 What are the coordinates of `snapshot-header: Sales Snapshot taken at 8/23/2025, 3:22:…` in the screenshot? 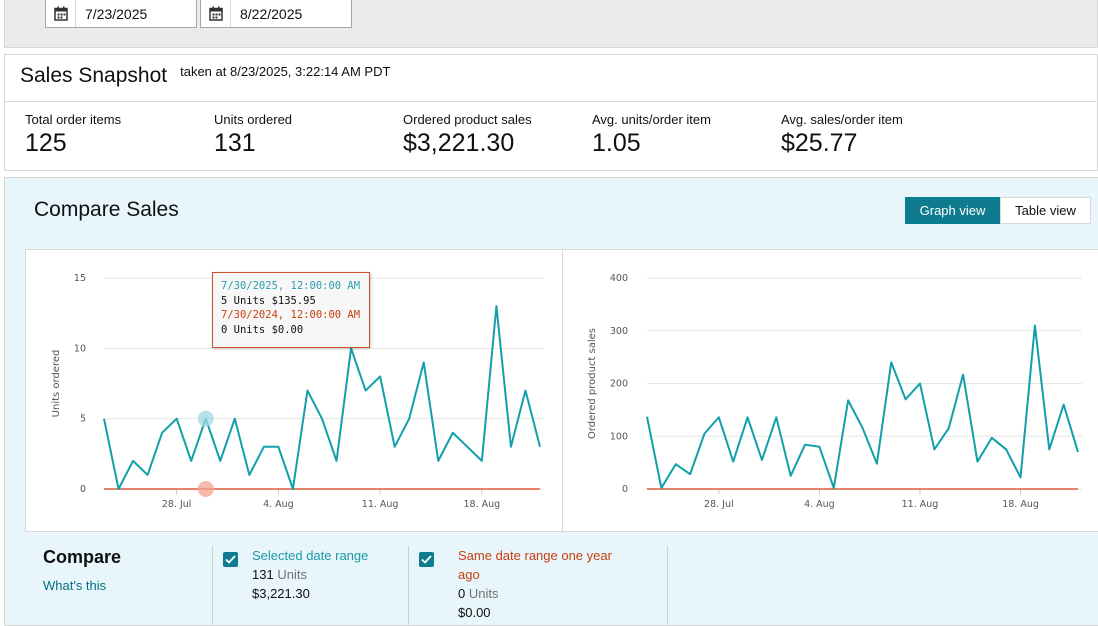 It's located at (551, 78).